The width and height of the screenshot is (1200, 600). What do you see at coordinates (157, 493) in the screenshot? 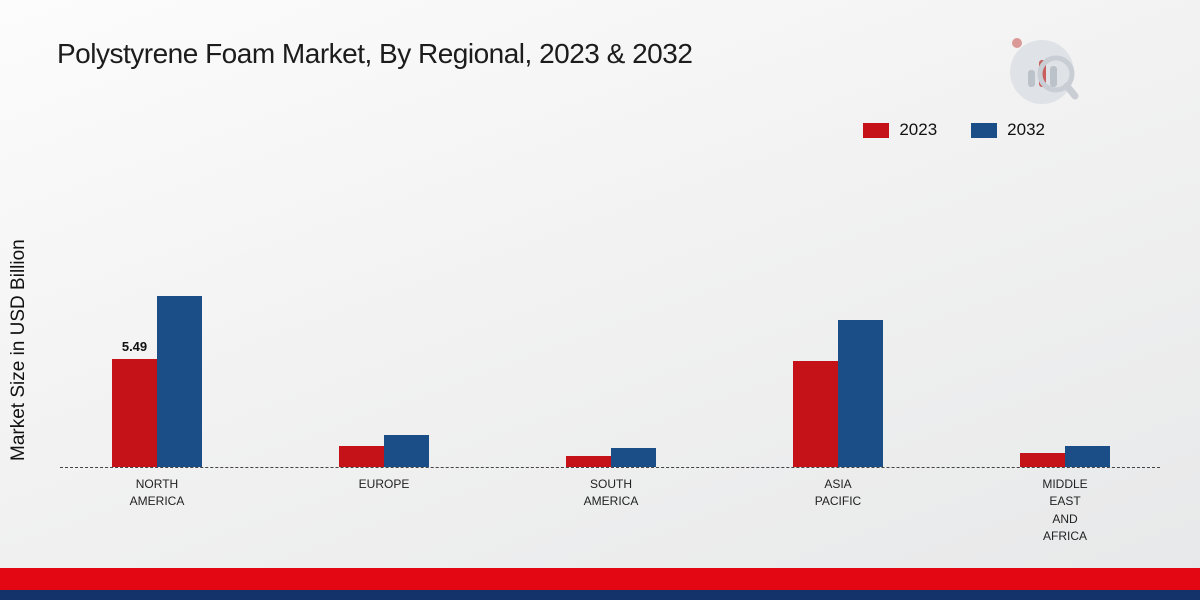
I see `category-label-0: NORTH AMERICA` at bounding box center [157, 493].